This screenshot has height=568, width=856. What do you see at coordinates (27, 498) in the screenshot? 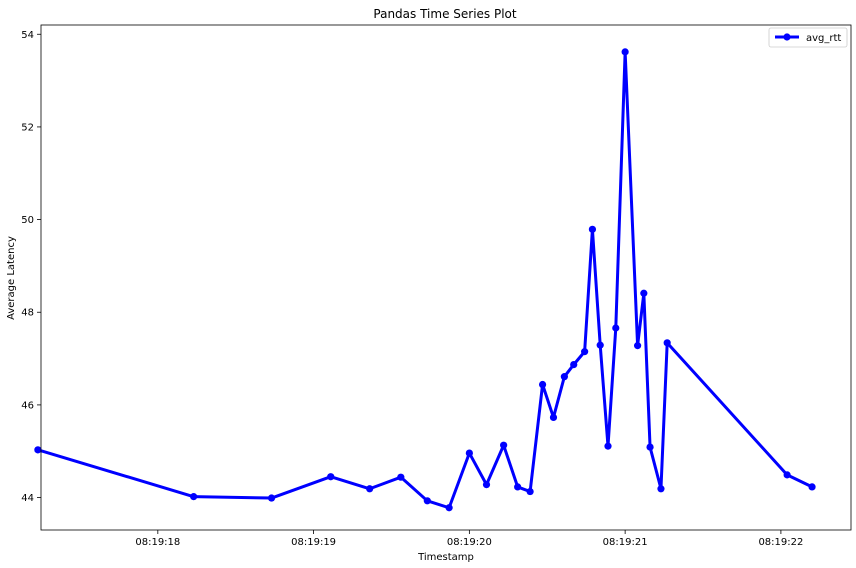
I see `y-tick-label: 44` at bounding box center [27, 498].